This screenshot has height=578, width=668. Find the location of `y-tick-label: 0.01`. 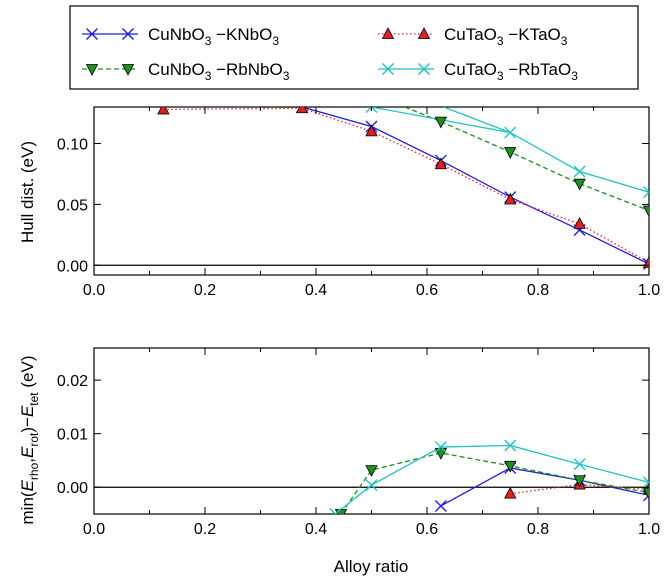

y-tick-label: 0.01 is located at coordinates (72, 435).